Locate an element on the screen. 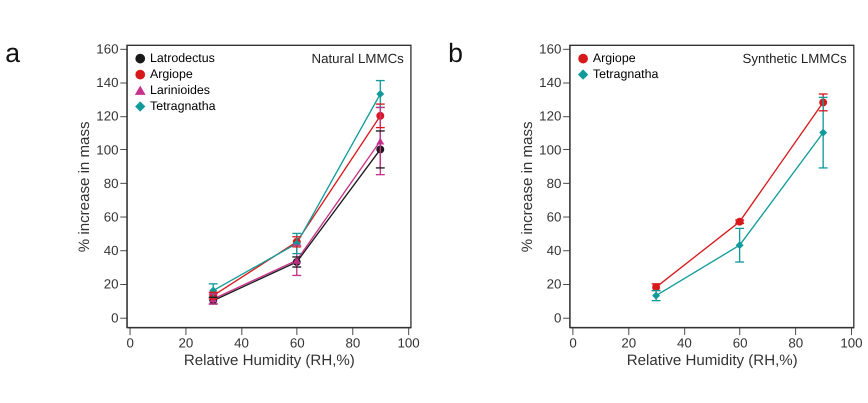  chart-title: a is located at coordinates (12, 53).